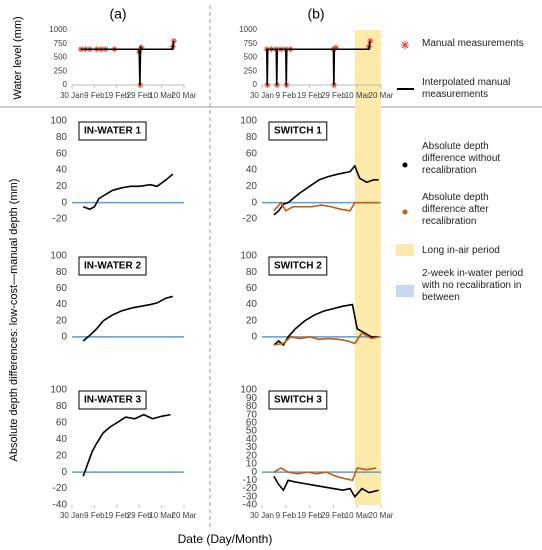 The height and width of the screenshot is (550, 542). Describe the element at coordinates (473, 43) in the screenshot. I see `legend-text: Manual measurements` at that location.